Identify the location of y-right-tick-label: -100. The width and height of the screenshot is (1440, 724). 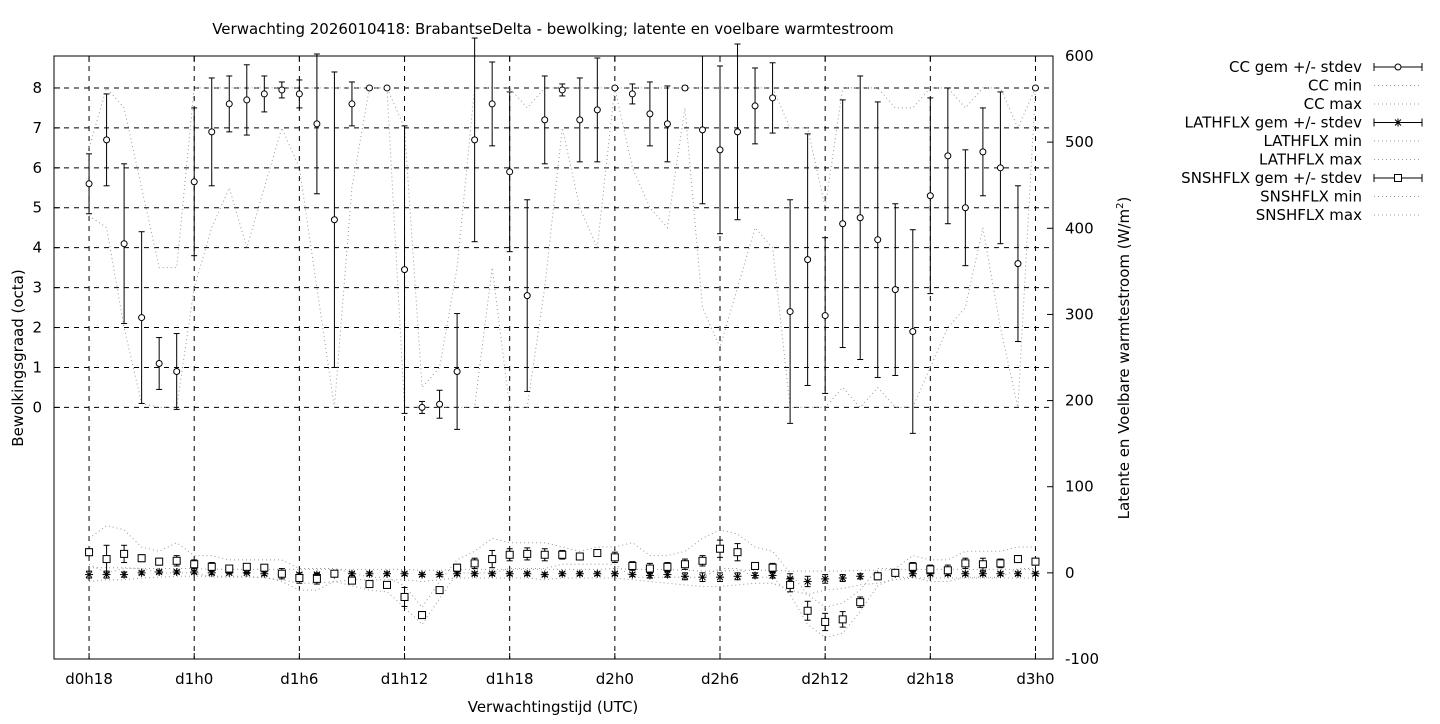
(1082, 659).